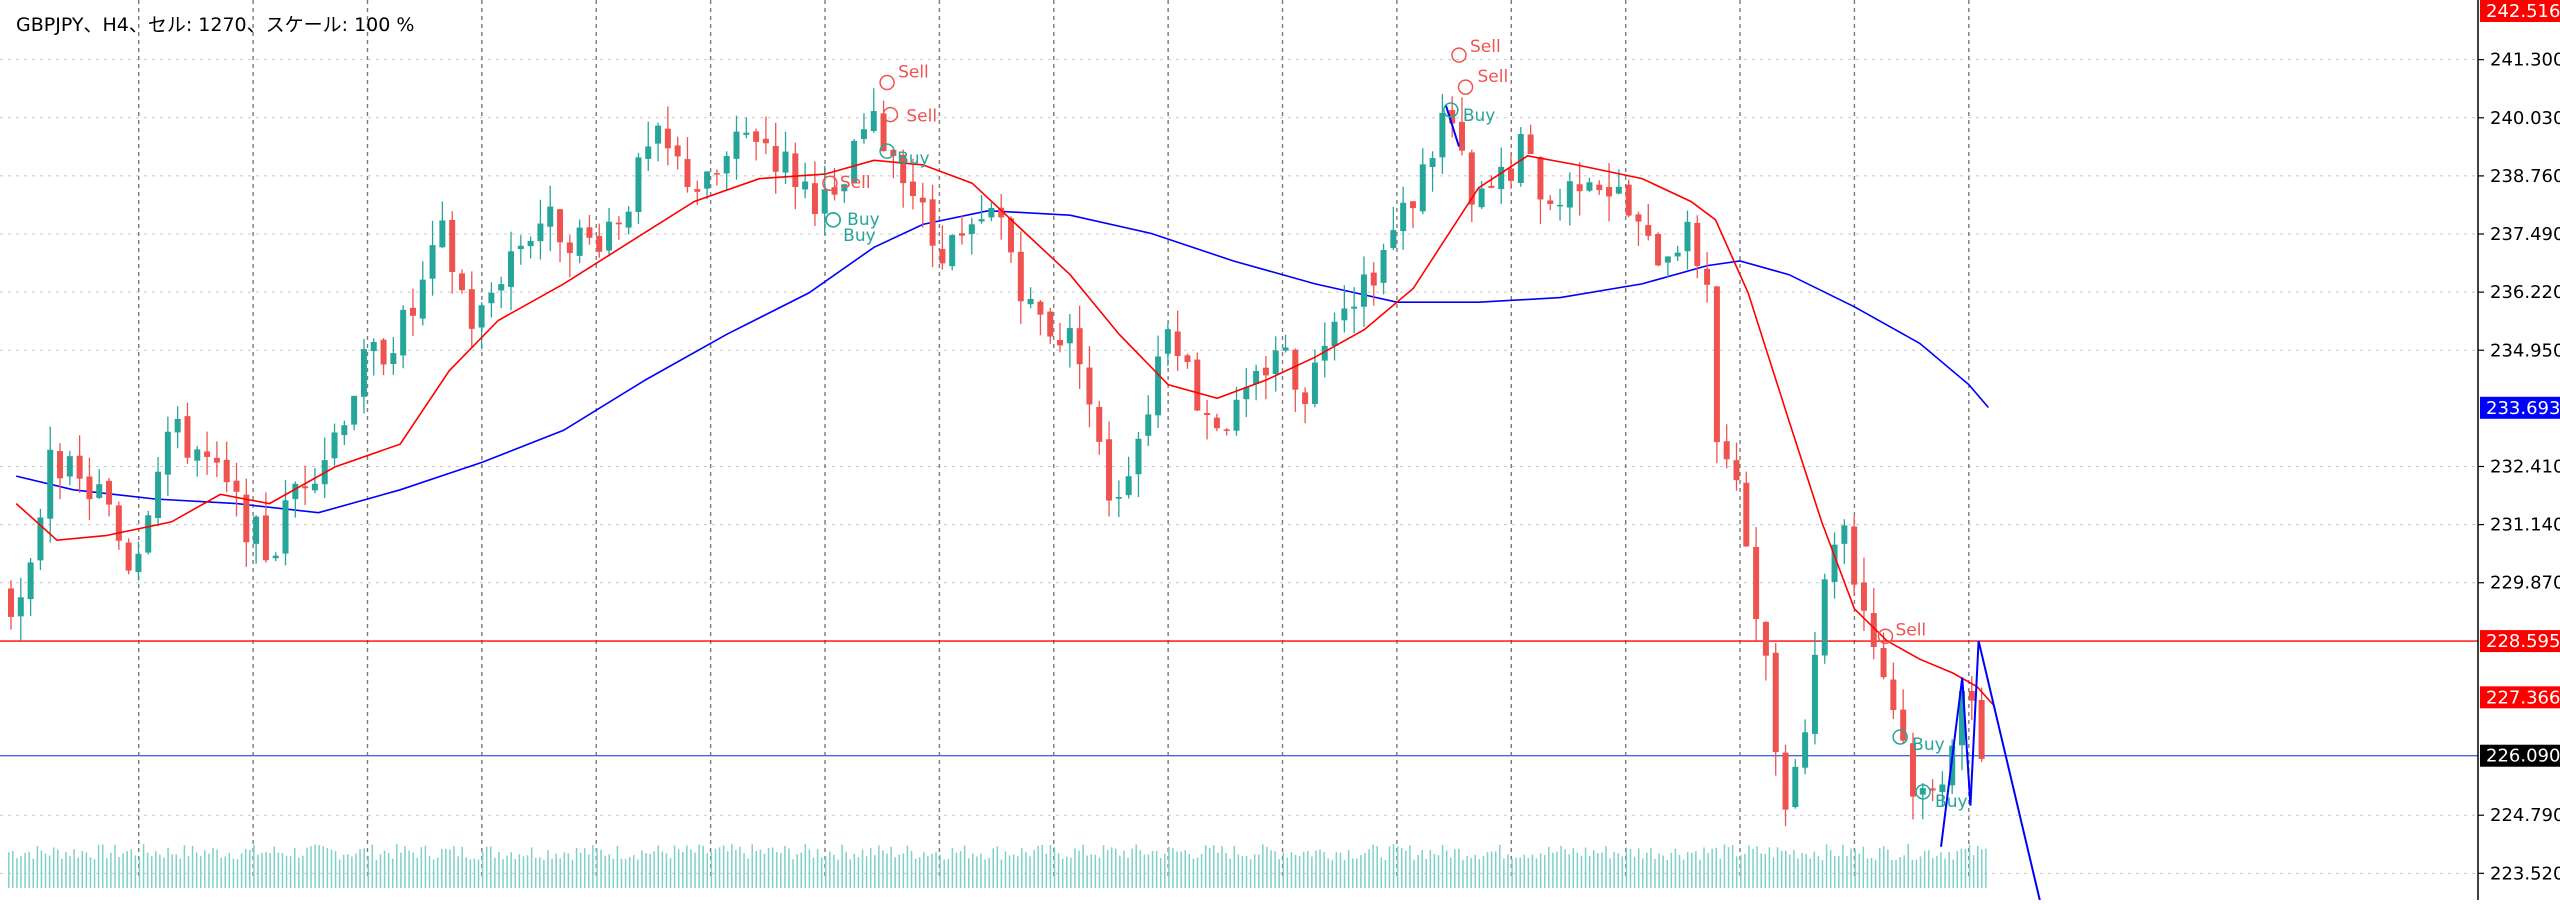  What do you see at coordinates (833, 220) in the screenshot?
I see `buy-signal-marker` at bounding box center [833, 220].